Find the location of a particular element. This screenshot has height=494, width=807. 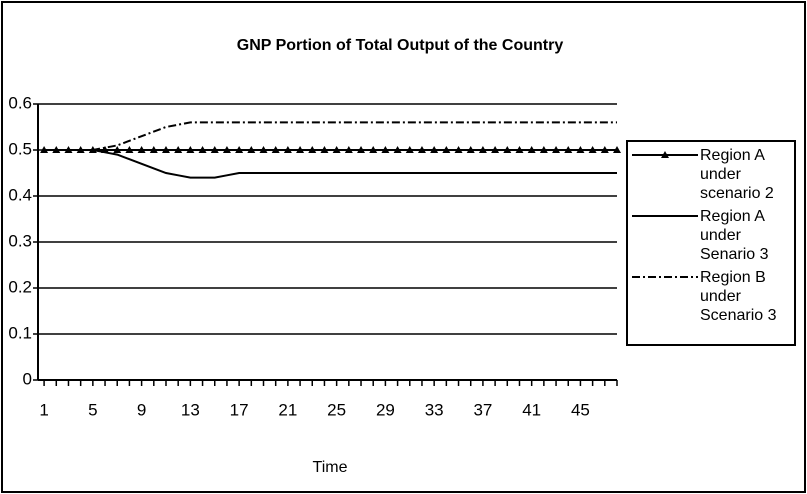

x-tick-label: 9 is located at coordinates (141, 409).